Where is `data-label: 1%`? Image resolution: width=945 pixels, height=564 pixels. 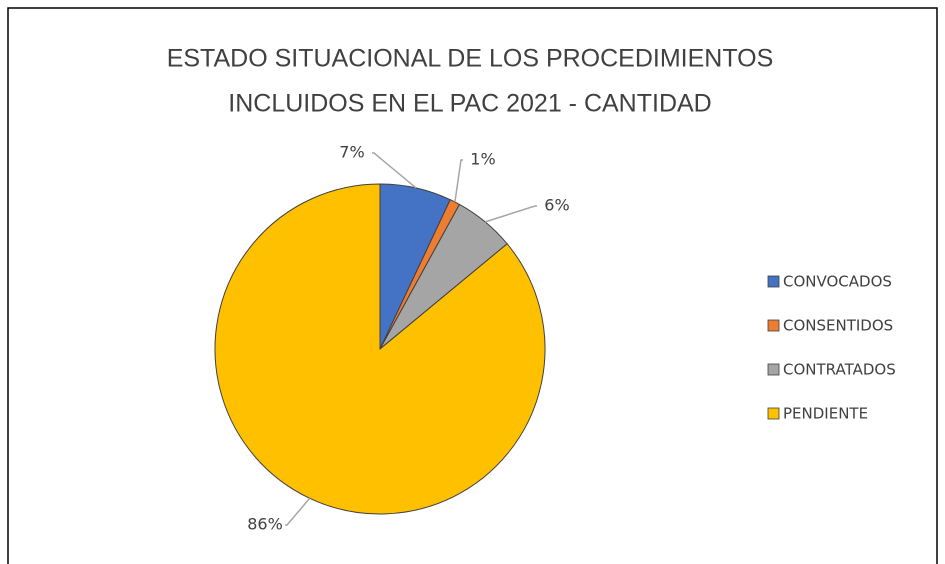
data-label: 1% is located at coordinates (482, 159).